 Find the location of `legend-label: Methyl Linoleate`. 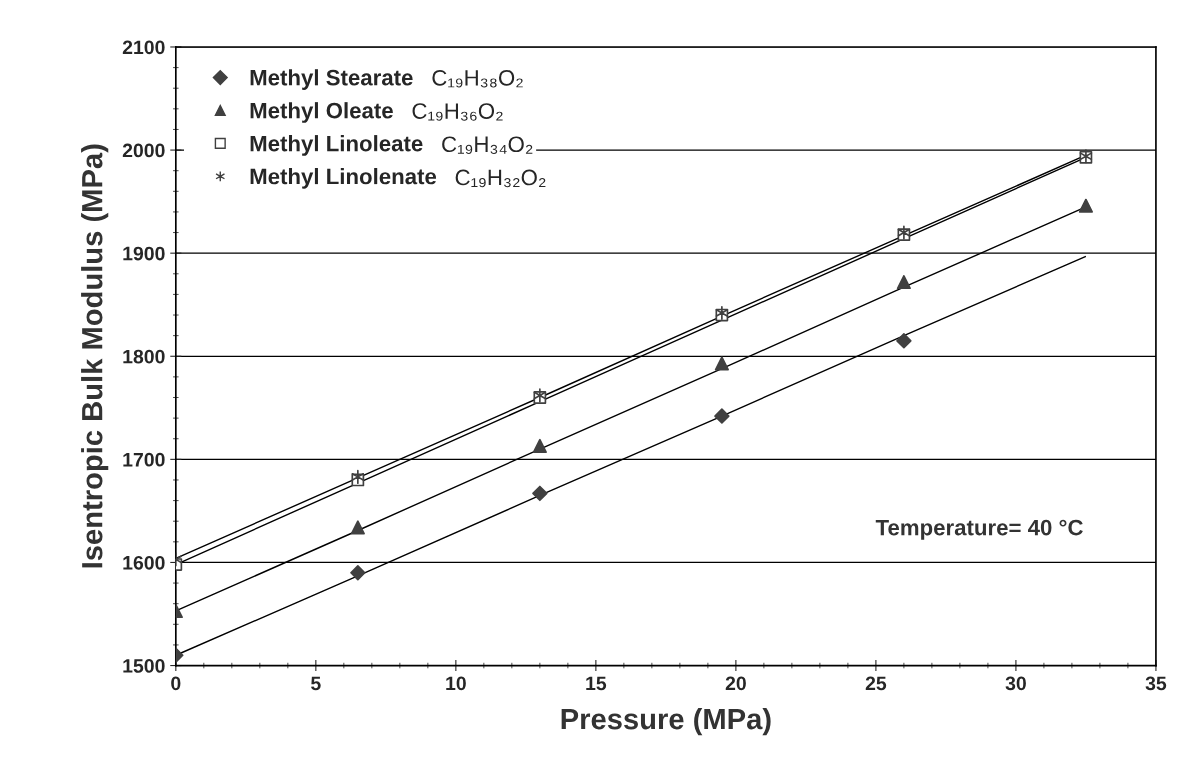

legend-label: Methyl Linoleate is located at coordinates (336, 145).